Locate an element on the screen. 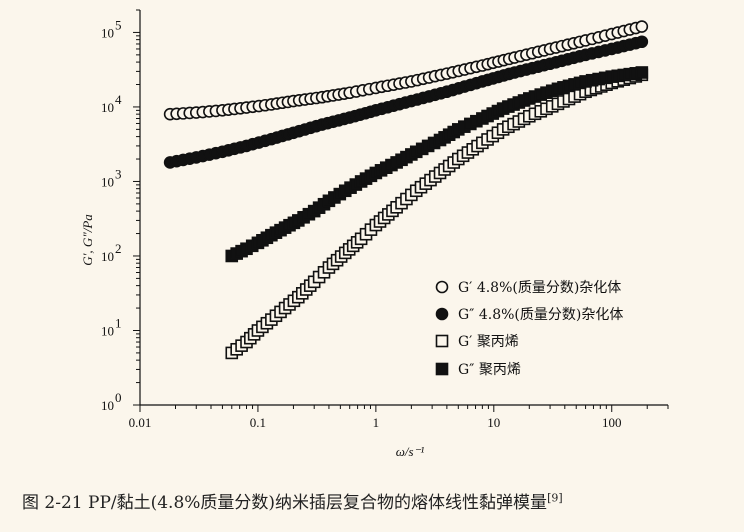 The image size is (744, 532). x-tick-label: 0.1 is located at coordinates (258, 422).